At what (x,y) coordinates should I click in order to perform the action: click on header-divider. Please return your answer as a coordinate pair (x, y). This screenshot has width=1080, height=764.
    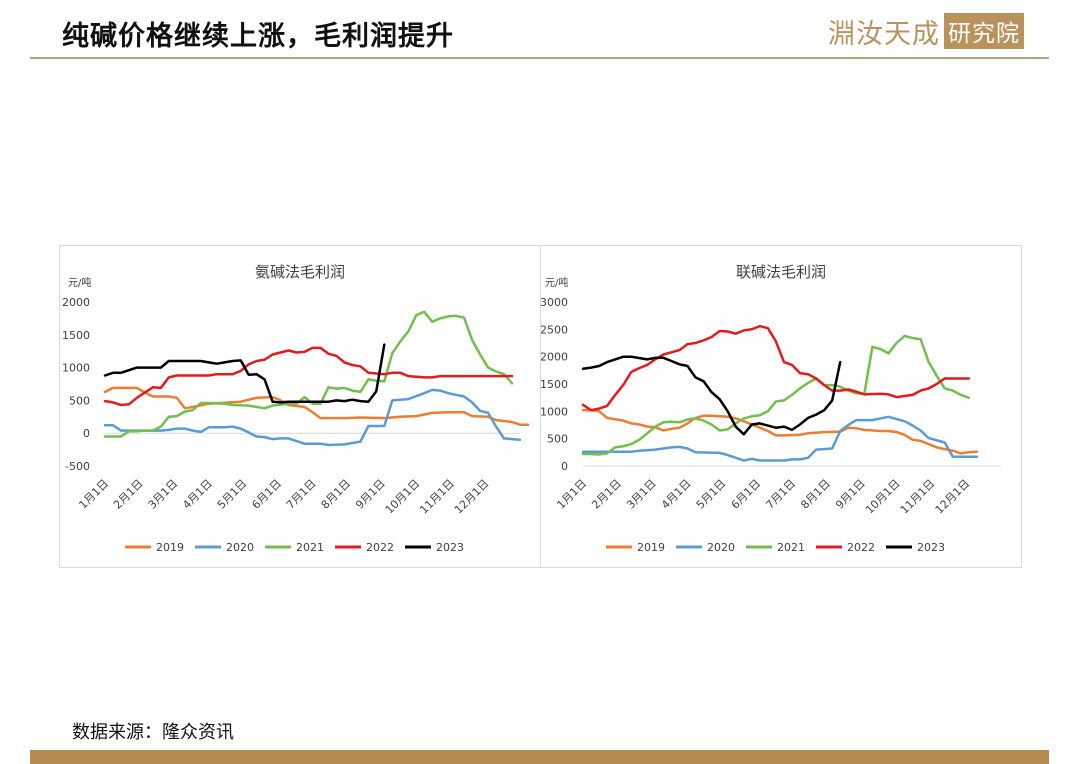
    Looking at the image, I should click on (539, 58).